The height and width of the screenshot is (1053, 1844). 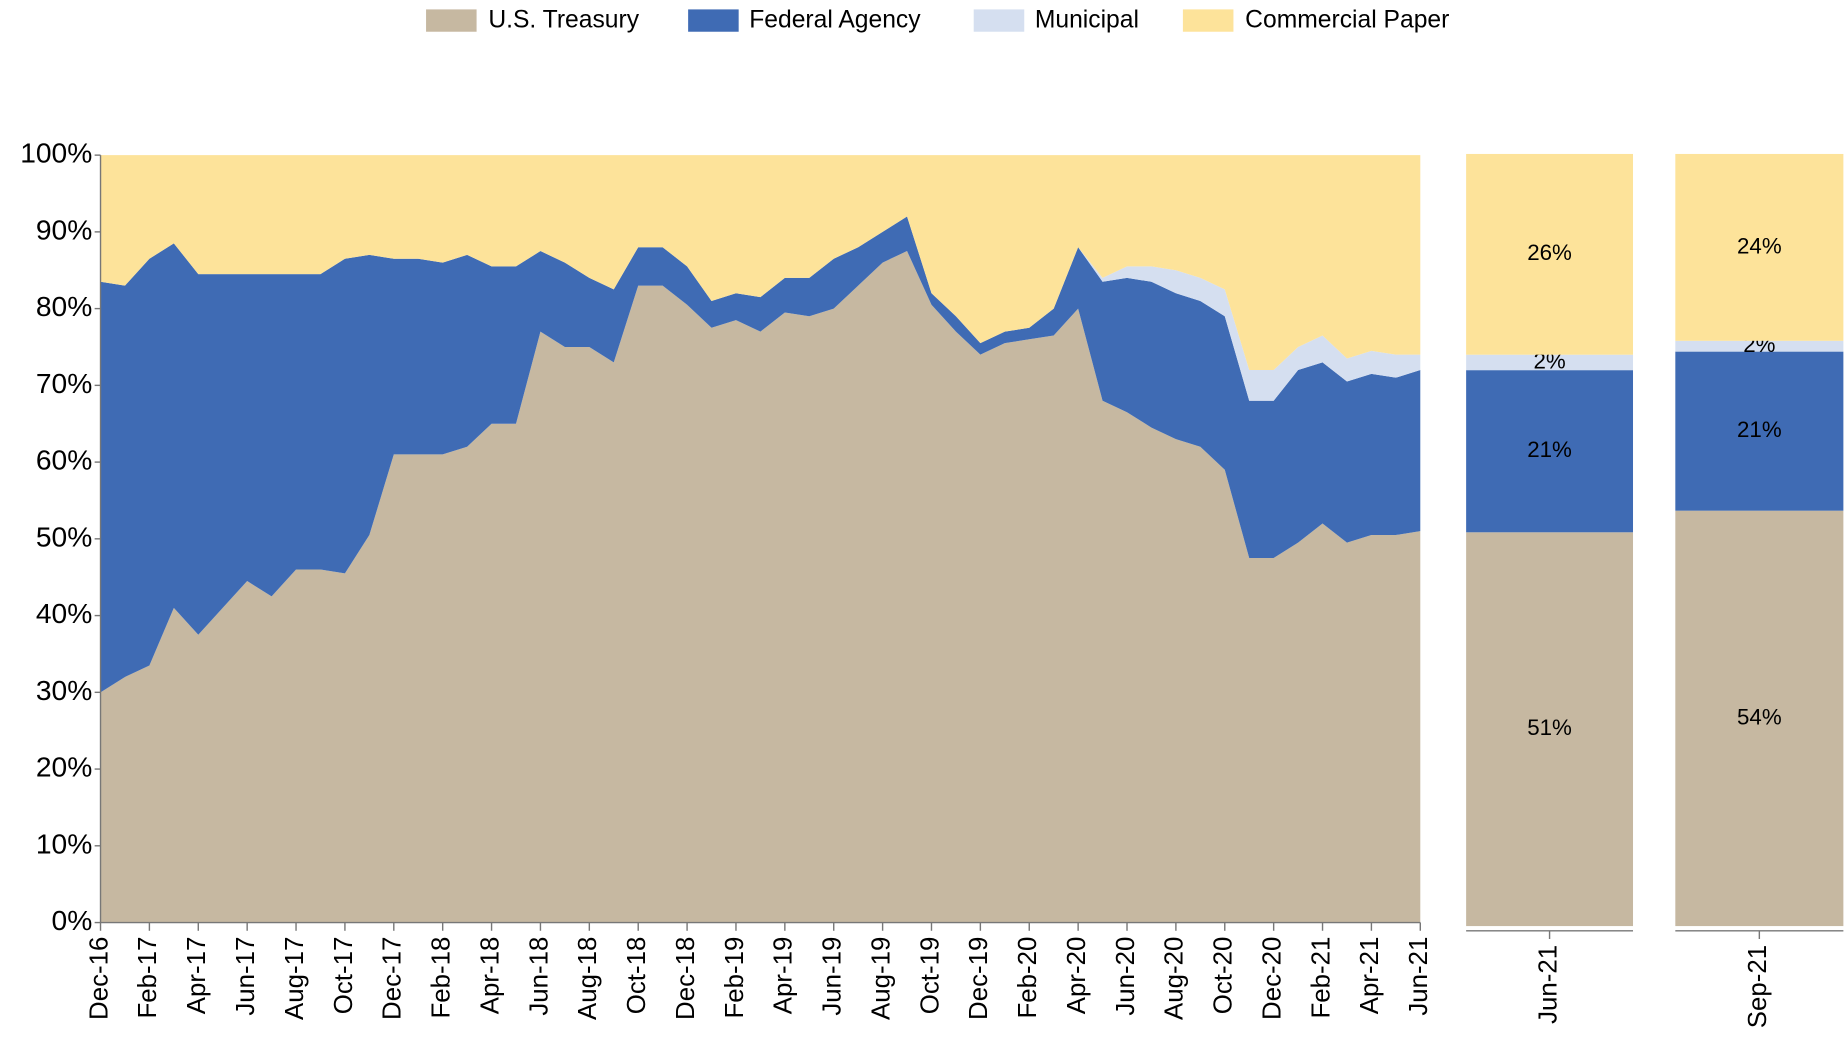 I want to click on x-tick-label: Feb-17, so click(x=148, y=978).